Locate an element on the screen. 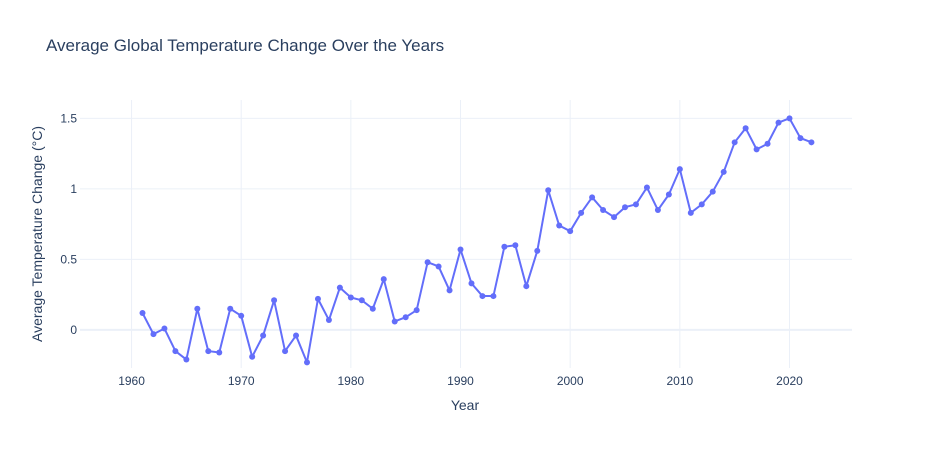 The width and height of the screenshot is (932, 455). x-tick-label: 1990 is located at coordinates (460, 381).